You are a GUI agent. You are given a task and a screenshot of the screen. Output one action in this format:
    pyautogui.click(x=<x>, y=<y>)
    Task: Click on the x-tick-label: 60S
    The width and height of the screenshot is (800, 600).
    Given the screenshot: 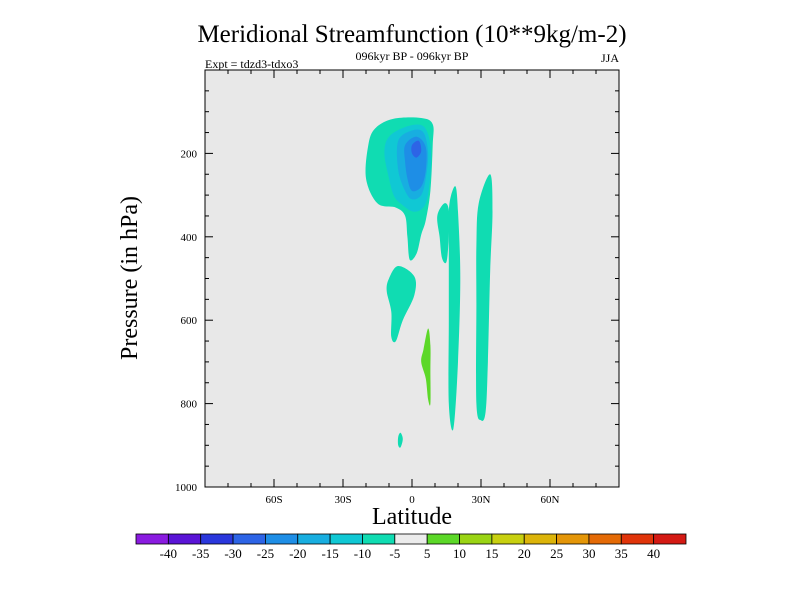 What is the action you would take?
    pyautogui.click(x=273, y=500)
    